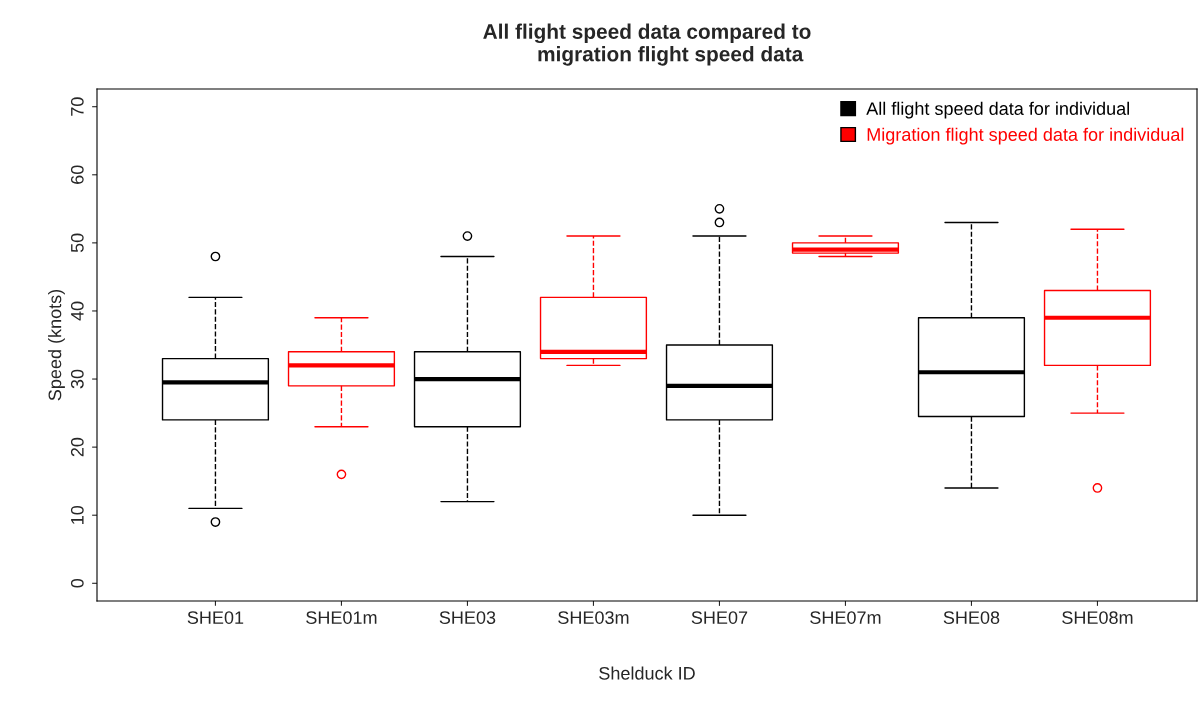 The height and width of the screenshot is (706, 1199). What do you see at coordinates (77, 174) in the screenshot?
I see `y-tick-label: 60` at bounding box center [77, 174].